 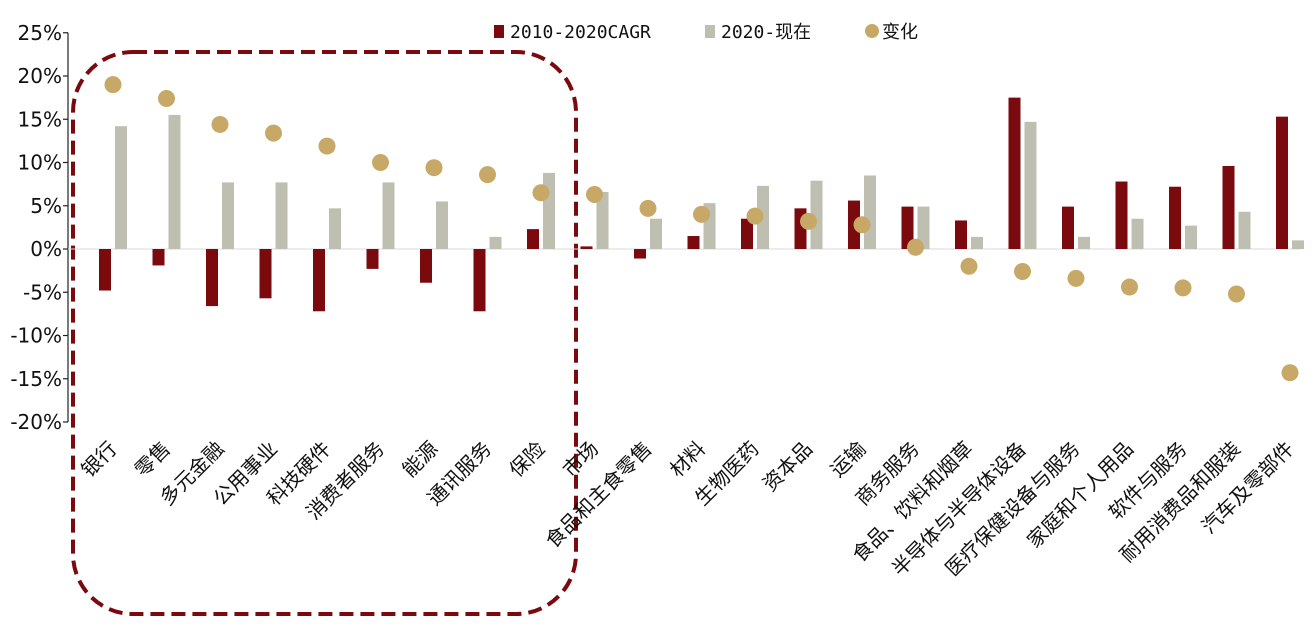 What do you see at coordinates (98, 459) in the screenshot?
I see `category-label: 银行` at bounding box center [98, 459].